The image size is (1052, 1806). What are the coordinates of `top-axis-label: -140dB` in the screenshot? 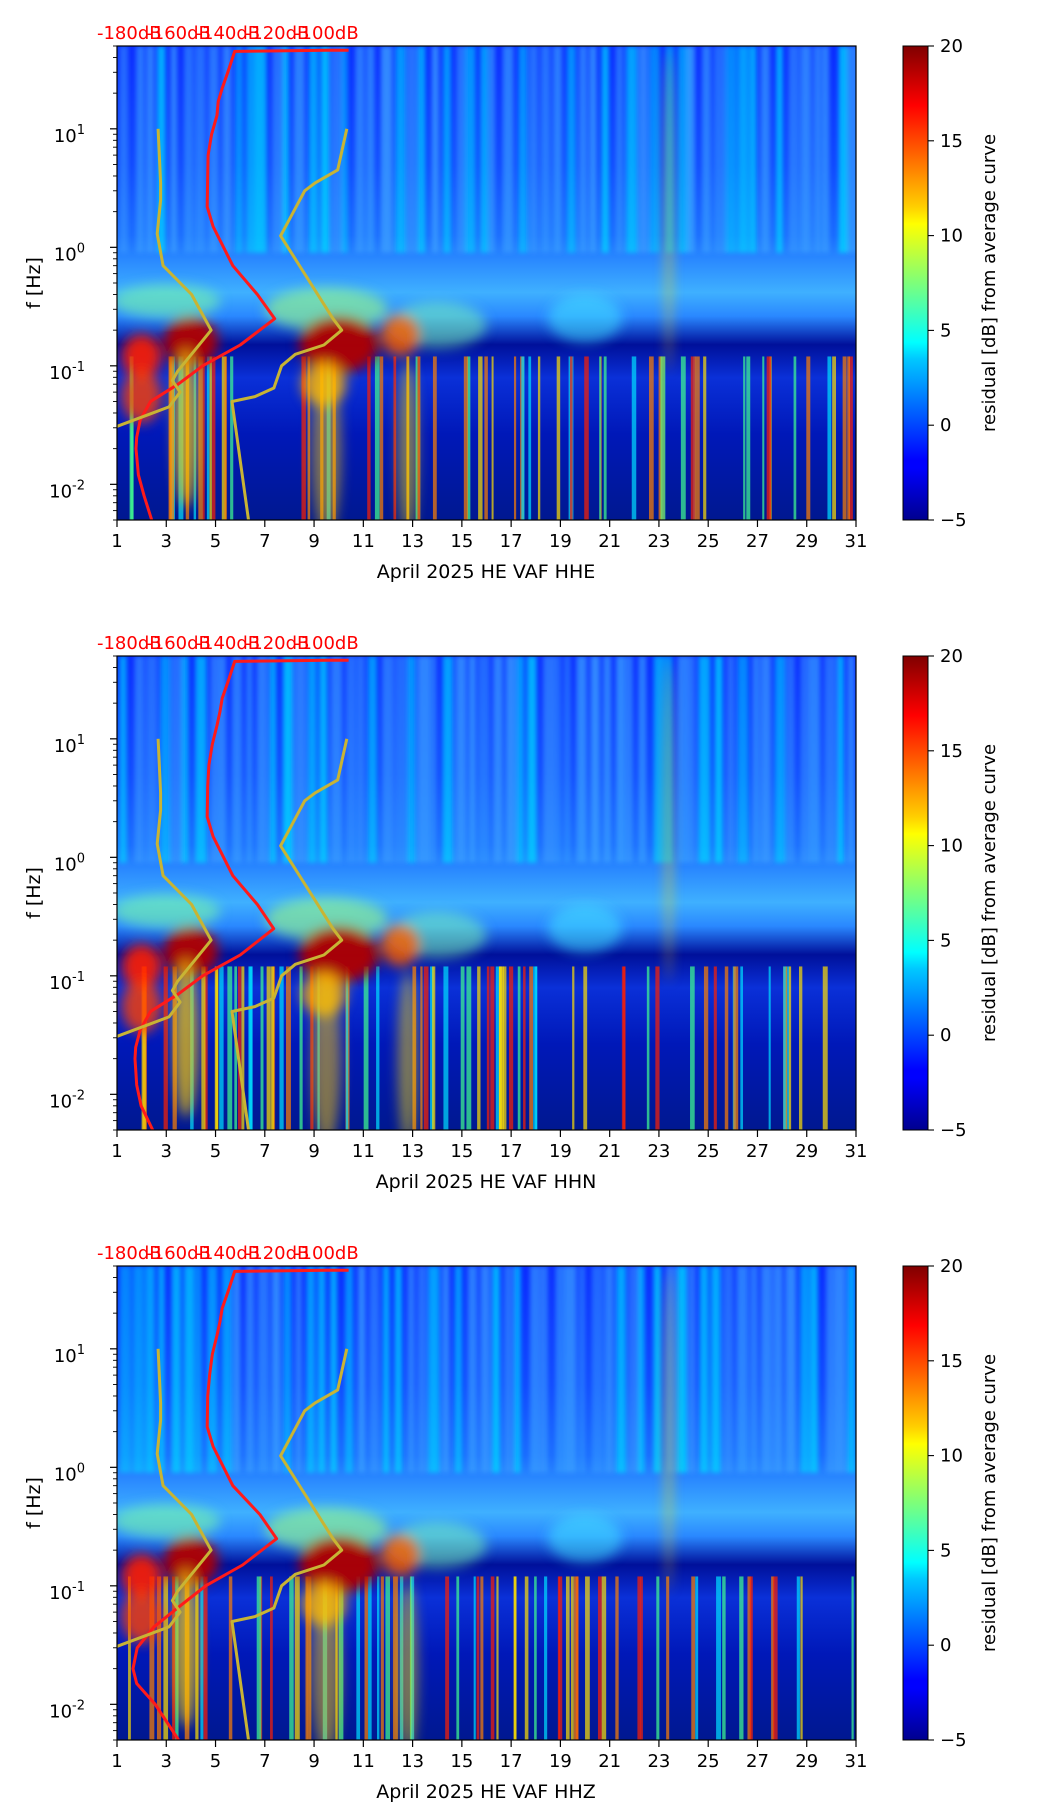 It's located at (228, 1253).